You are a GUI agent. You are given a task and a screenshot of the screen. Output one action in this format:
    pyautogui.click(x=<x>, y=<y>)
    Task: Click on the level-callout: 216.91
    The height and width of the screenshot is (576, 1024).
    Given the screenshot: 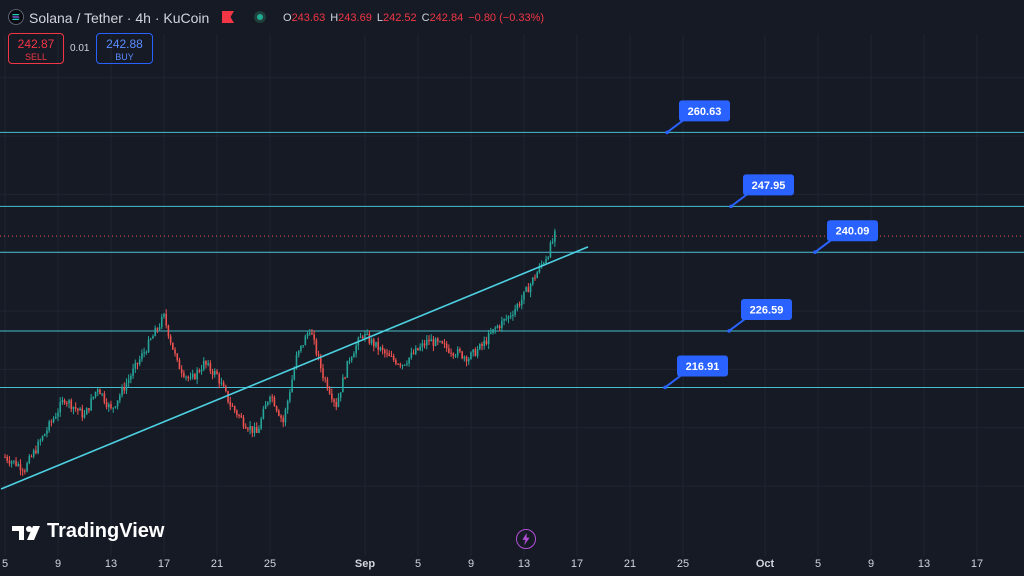 What is the action you would take?
    pyautogui.click(x=695, y=372)
    